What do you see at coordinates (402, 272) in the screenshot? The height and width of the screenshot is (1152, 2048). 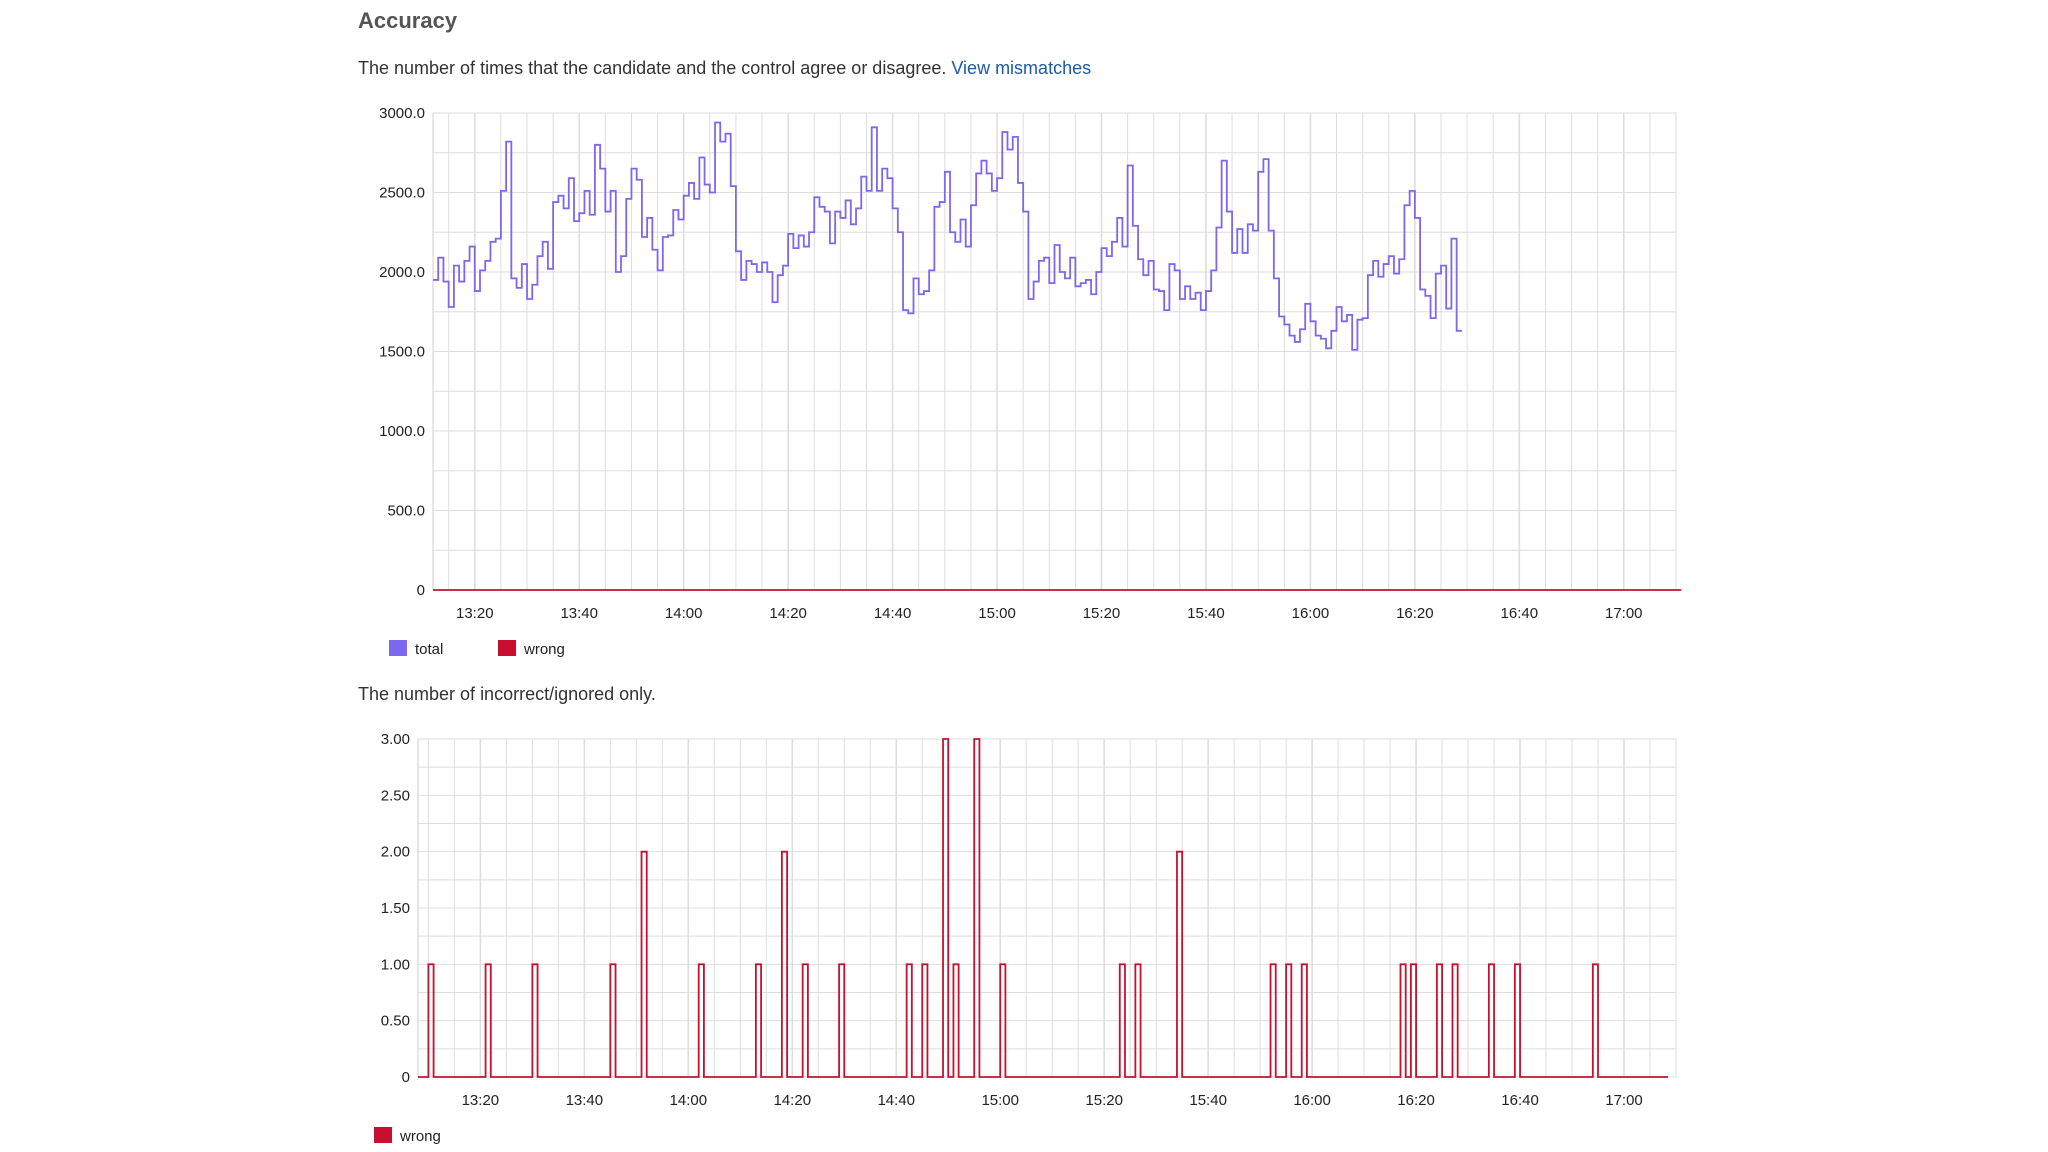 I see `y-tick-label: 2000.0` at bounding box center [402, 272].